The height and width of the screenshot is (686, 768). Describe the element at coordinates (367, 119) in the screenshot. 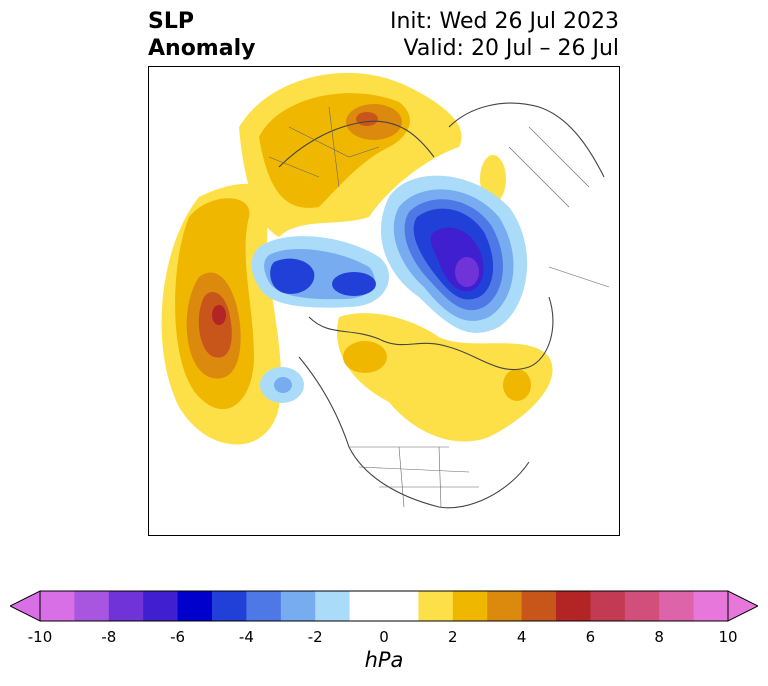

I see `europe-high-center` at that location.